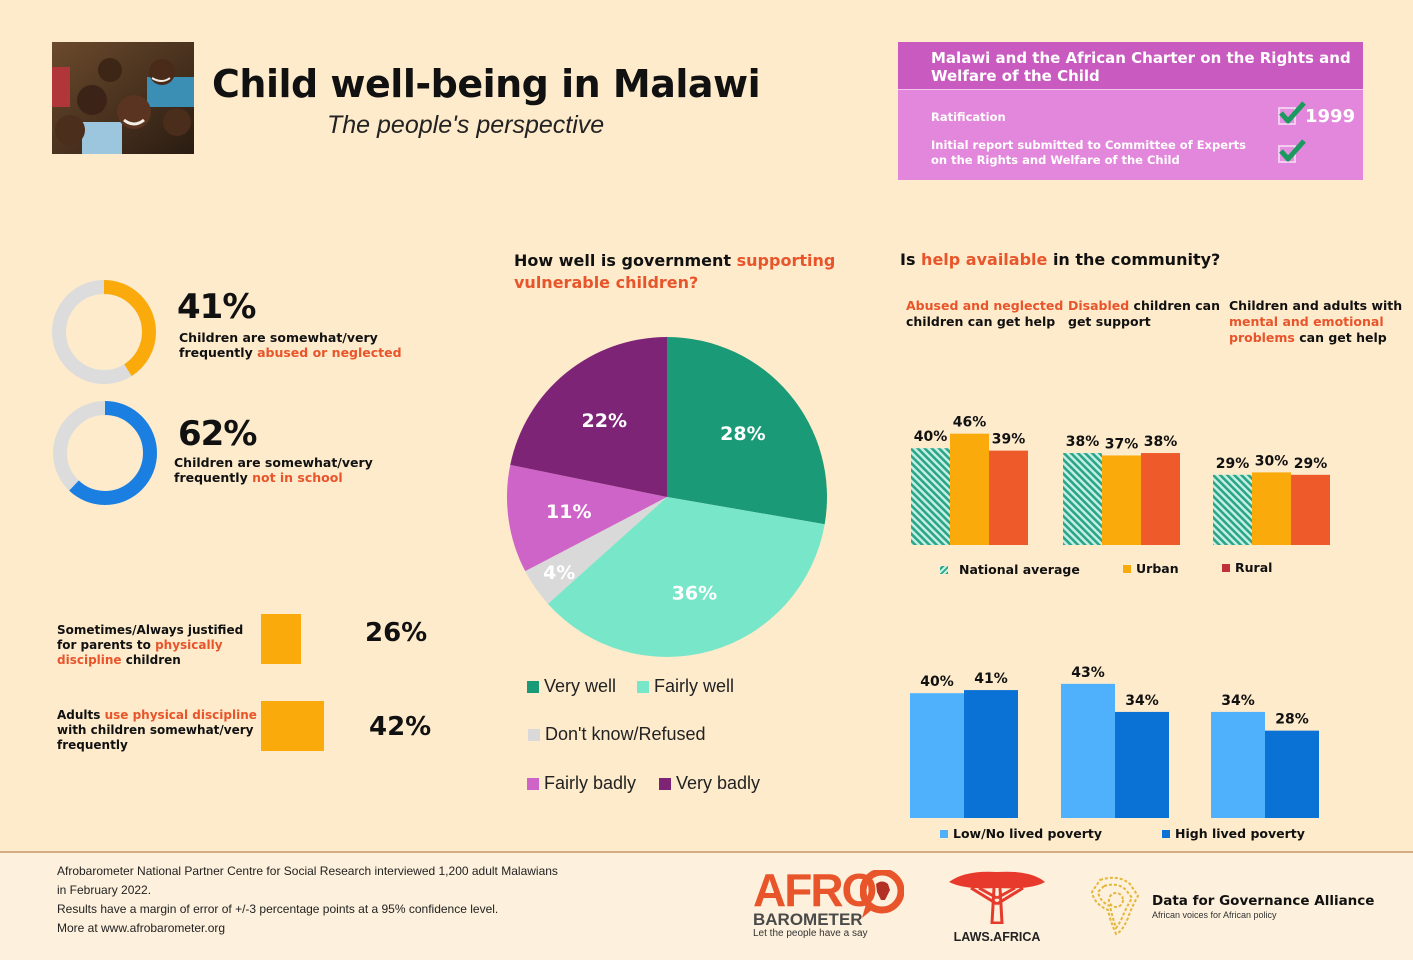 The width and height of the screenshot is (1413, 960). I want to click on legend-label: Low/No lived poverty, so click(1028, 833).